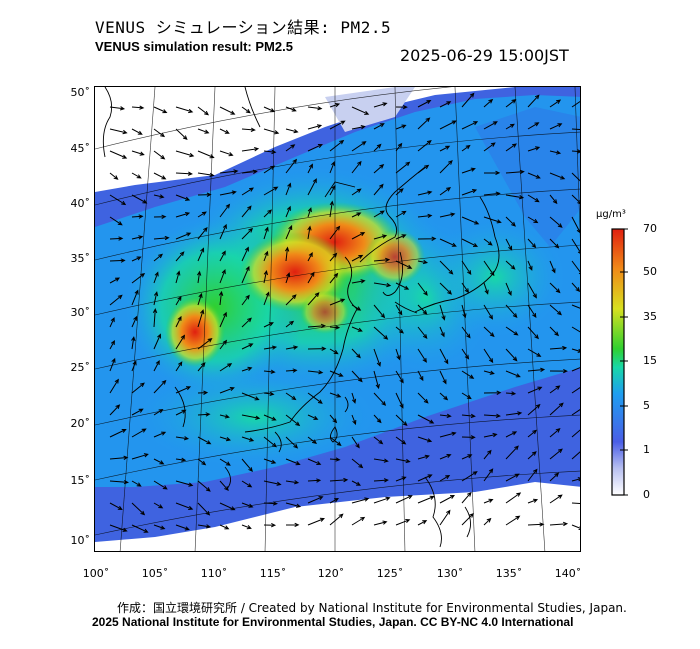 Image resolution: width=700 pixels, height=649 pixels. Describe the element at coordinates (243, 27) in the screenshot. I see `title-japanese: VENUS シミュレーション結果: PM2.5` at that location.